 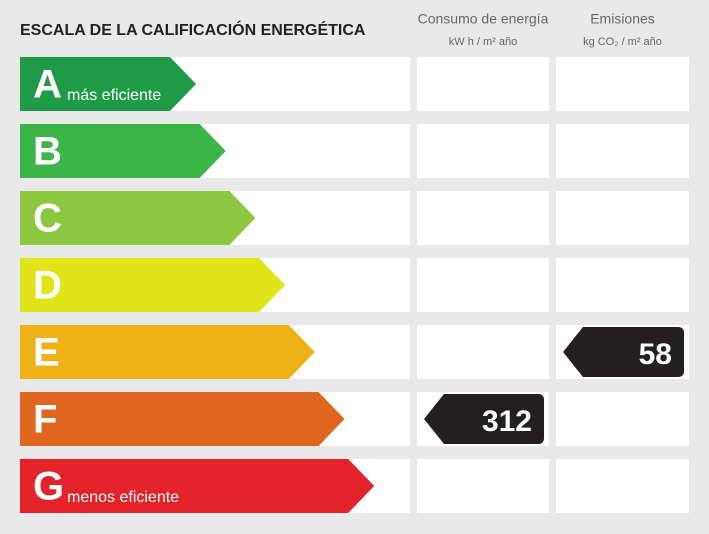 What do you see at coordinates (193, 29) in the screenshot?
I see `title: ESCALA DE LA CALIFICACIÓN ENERGÉTICA` at bounding box center [193, 29].